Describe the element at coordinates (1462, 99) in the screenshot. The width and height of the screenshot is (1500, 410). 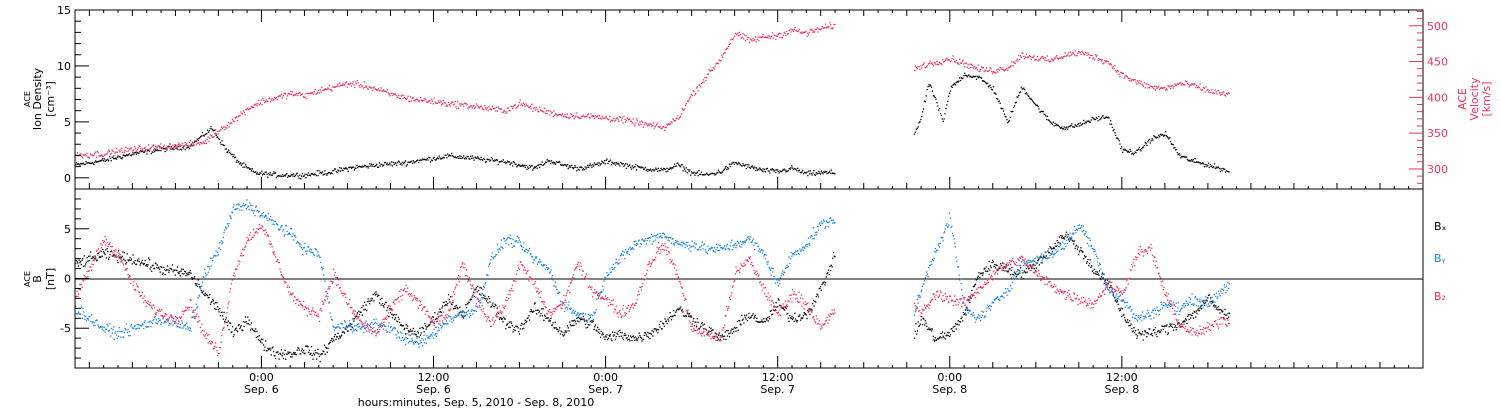
I see `velocity-axis-label-line1: ACE` at that location.